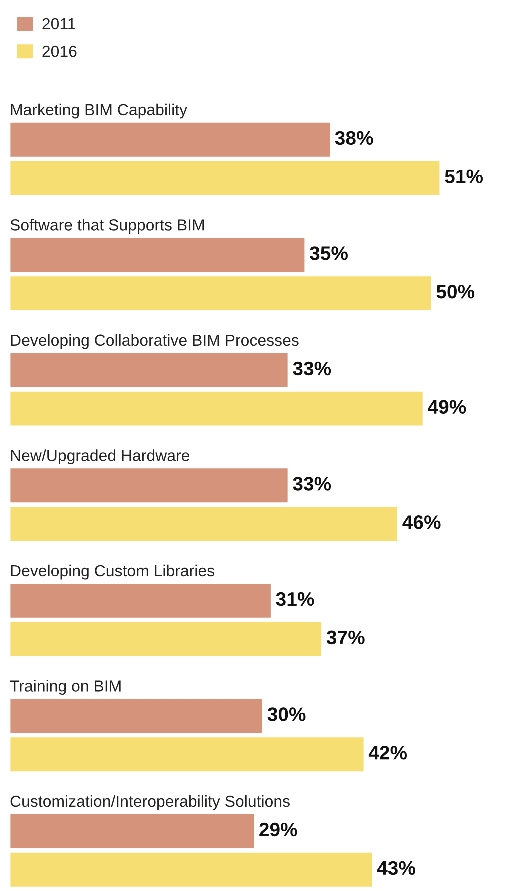 This screenshot has width=505, height=891. I want to click on y-tick-label: Developing Custom Libraries, so click(112, 572).